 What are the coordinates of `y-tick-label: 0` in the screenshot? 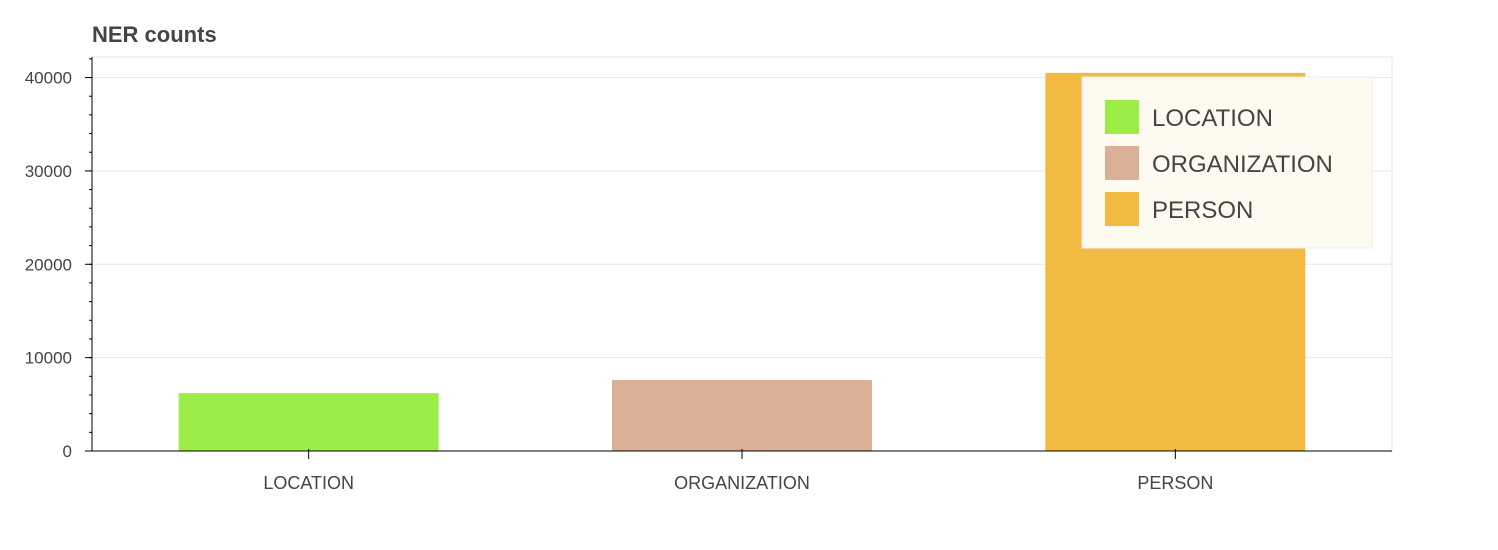 It's located at (67, 451).